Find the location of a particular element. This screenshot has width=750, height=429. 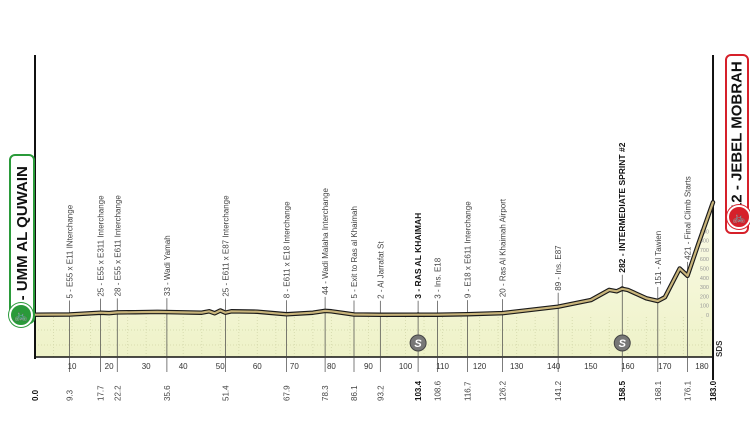

y-tick-label: 600 is located at coordinates (704, 260).